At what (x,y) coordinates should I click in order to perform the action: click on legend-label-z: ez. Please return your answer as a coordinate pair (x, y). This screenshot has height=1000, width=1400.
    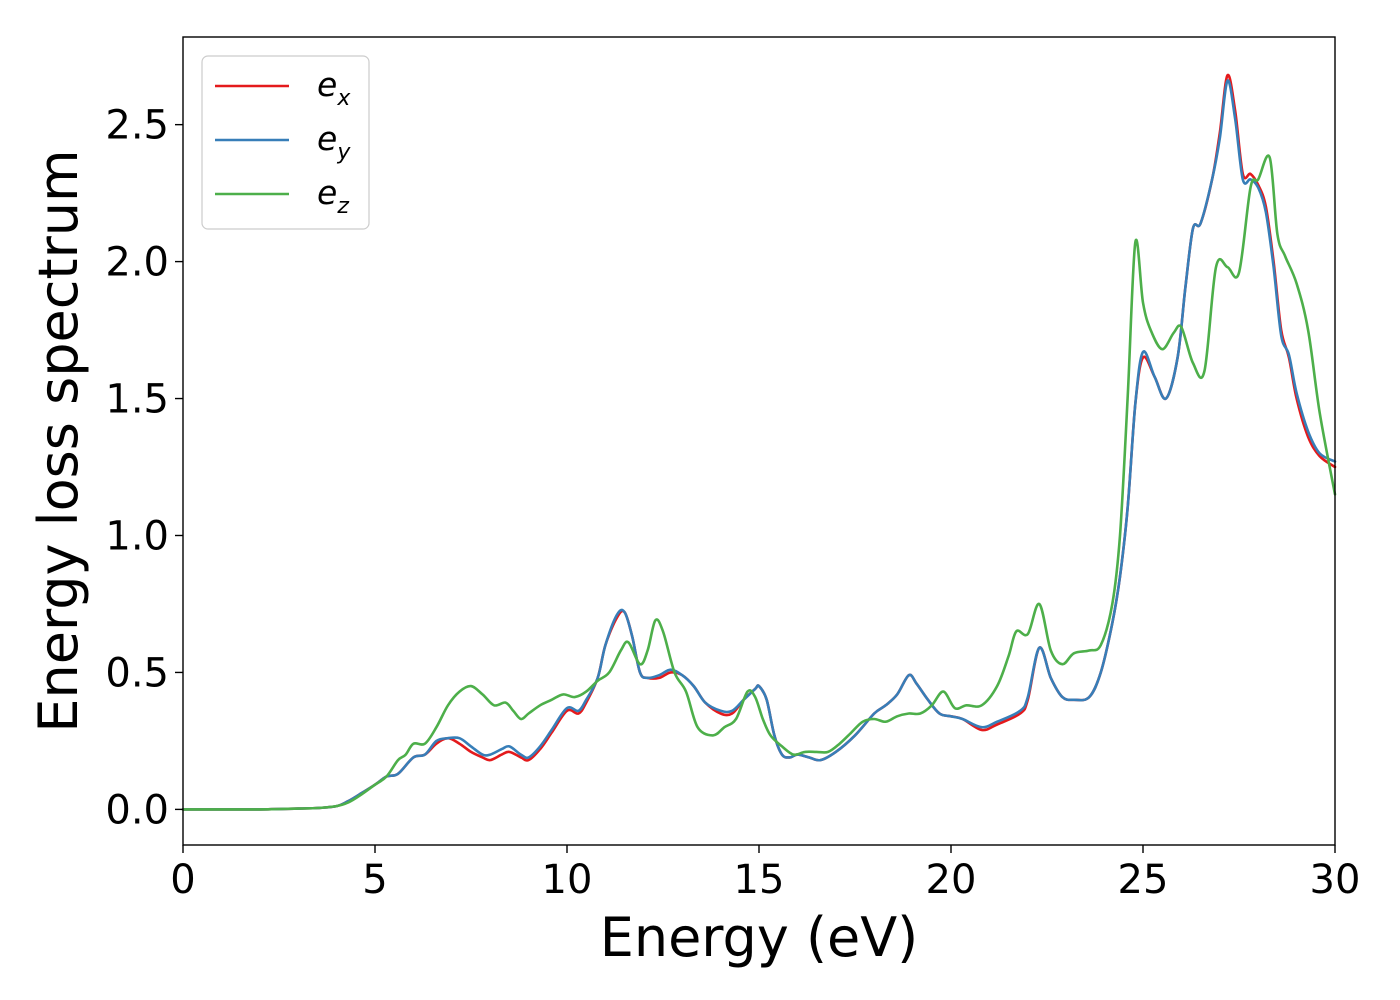
    Looking at the image, I should click on (333, 196).